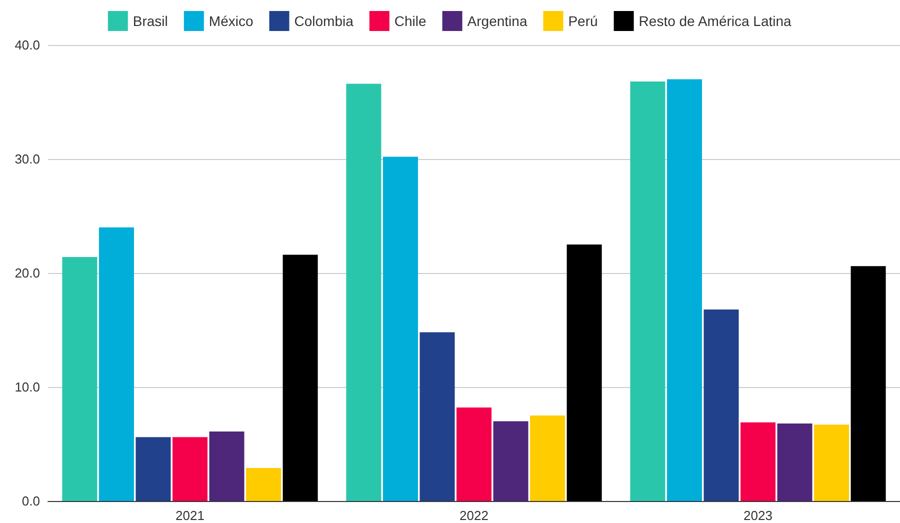 This screenshot has height=523, width=900. What do you see at coordinates (31, 501) in the screenshot?
I see `y-tick-label: 0.0` at bounding box center [31, 501].